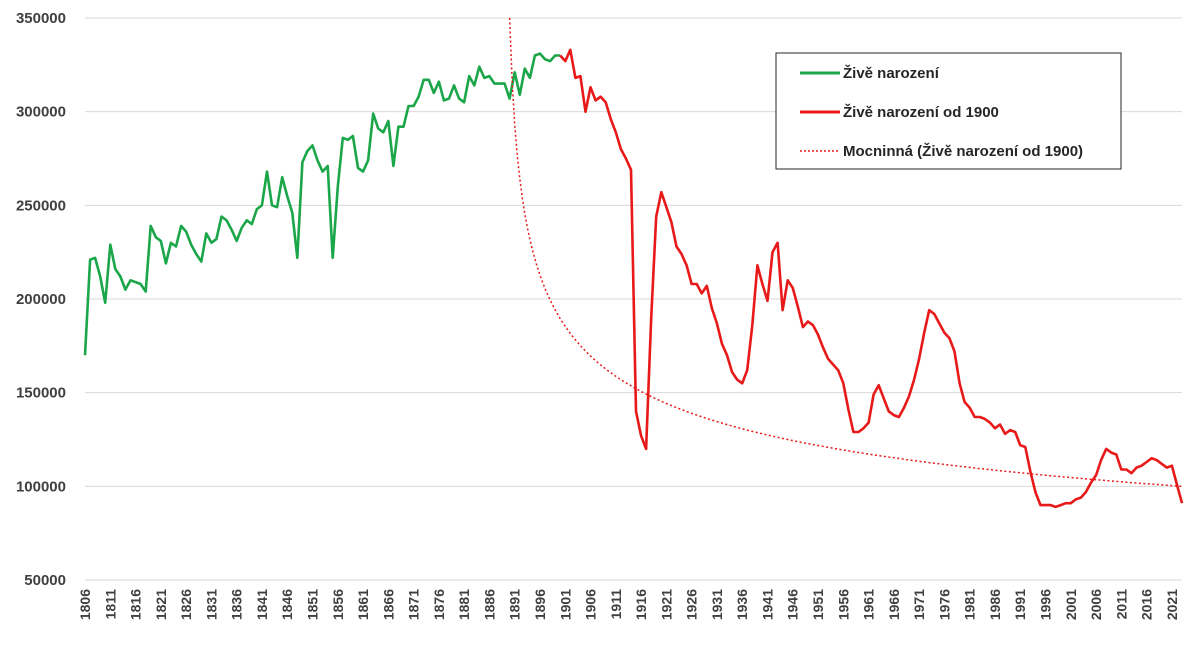 This screenshot has height=646, width=1200. Describe the element at coordinates (891, 73) in the screenshot. I see `legend-label-series-1: Živě narození` at that location.